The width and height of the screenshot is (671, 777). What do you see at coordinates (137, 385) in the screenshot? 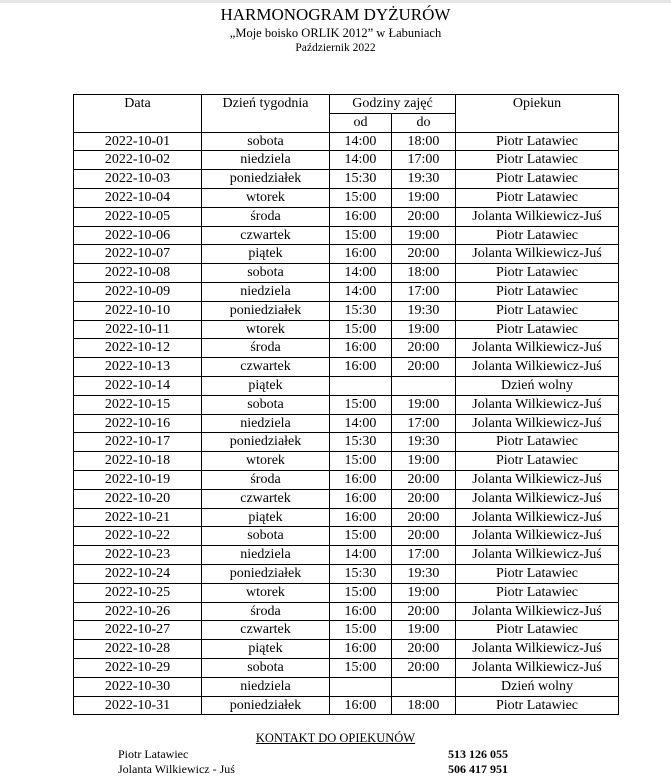
I see `cell-date: 2022-10-14` at bounding box center [137, 385].